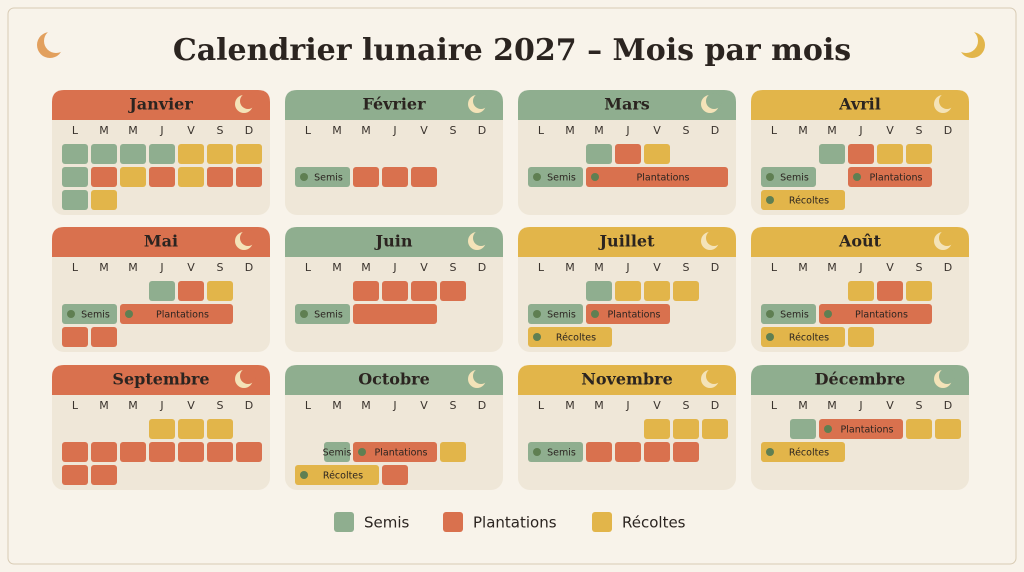 The image size is (1024, 572). Describe the element at coordinates (859, 104) in the screenshot. I see `month-name: Avril` at that location.